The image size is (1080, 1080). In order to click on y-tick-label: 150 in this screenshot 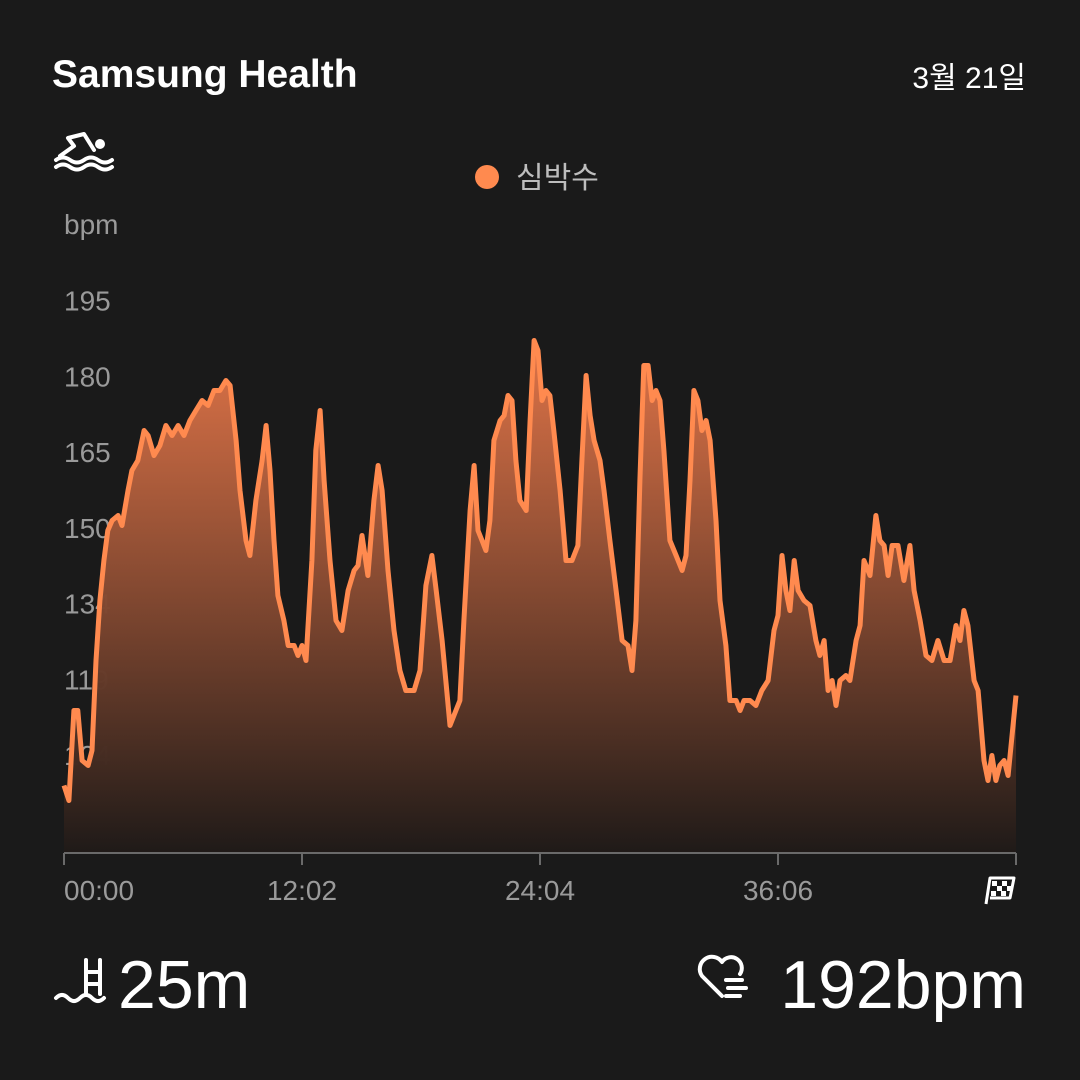, I will do `click(87, 528)`.